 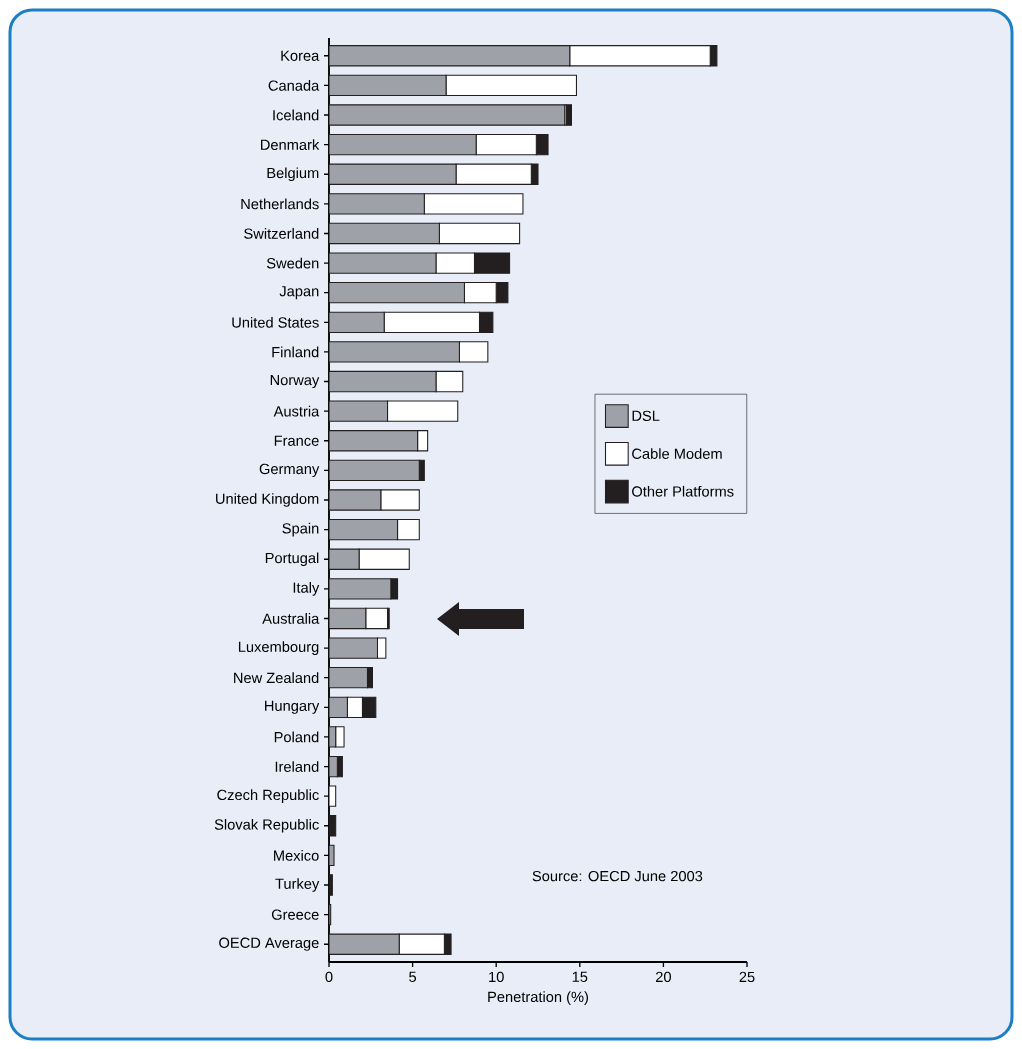 I want to click on y-tick-label: Finland, so click(x=295, y=352).